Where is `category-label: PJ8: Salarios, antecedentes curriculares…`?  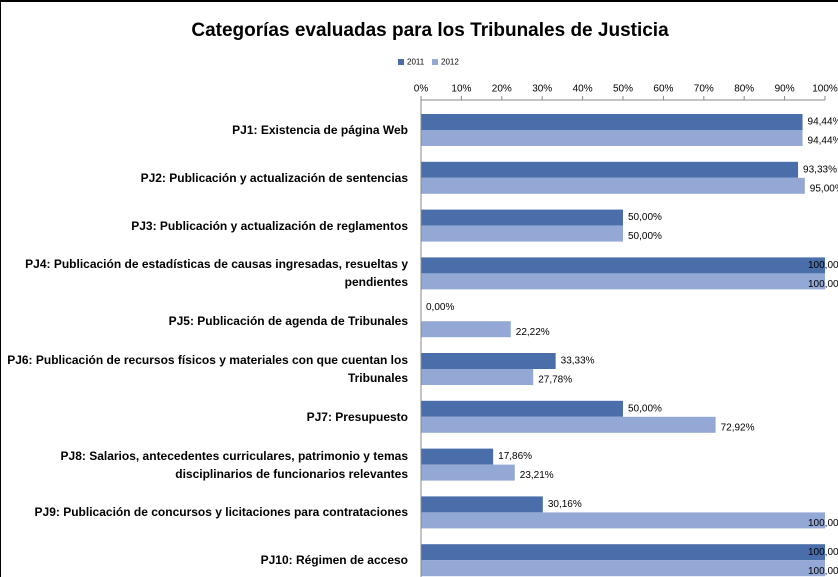
category-label: PJ8: Salarios, antecedentes curriculares… is located at coordinates (234, 464).